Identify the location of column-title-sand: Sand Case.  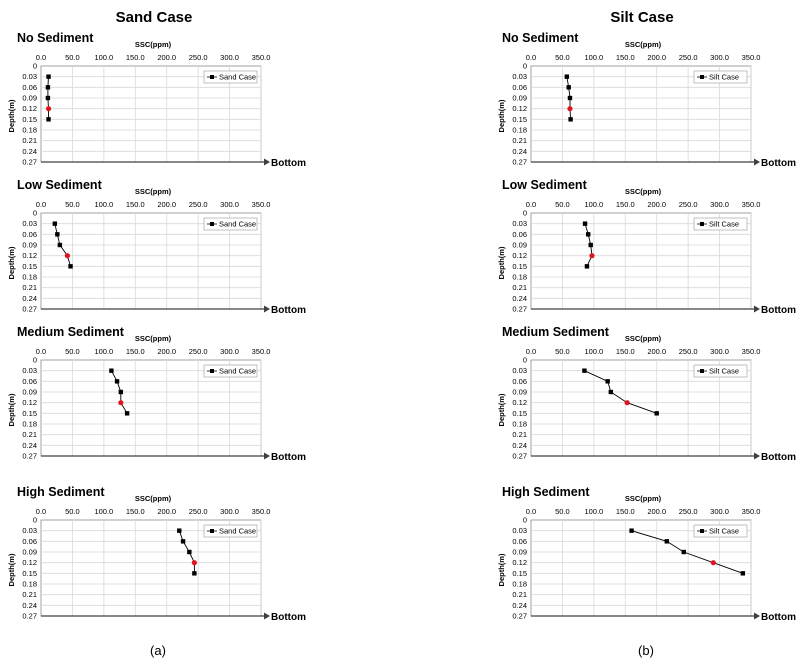
(154, 17).